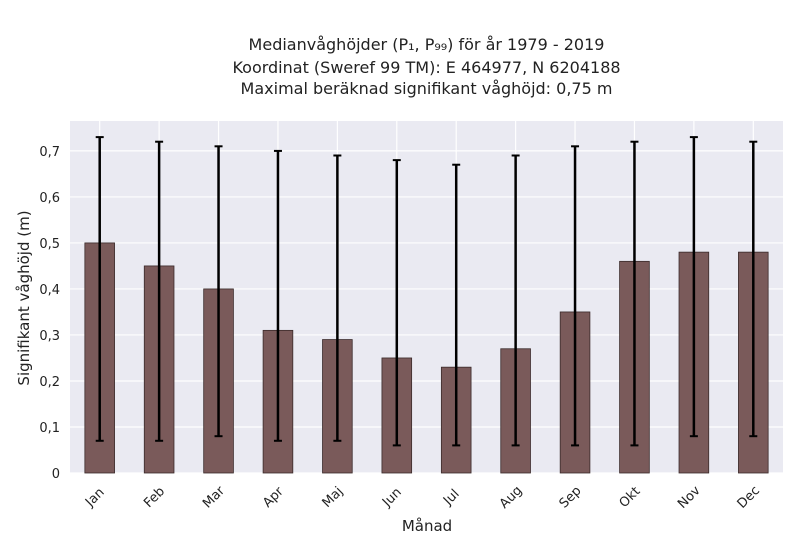  I want to click on x-tick-label: Feb, so click(154, 497).